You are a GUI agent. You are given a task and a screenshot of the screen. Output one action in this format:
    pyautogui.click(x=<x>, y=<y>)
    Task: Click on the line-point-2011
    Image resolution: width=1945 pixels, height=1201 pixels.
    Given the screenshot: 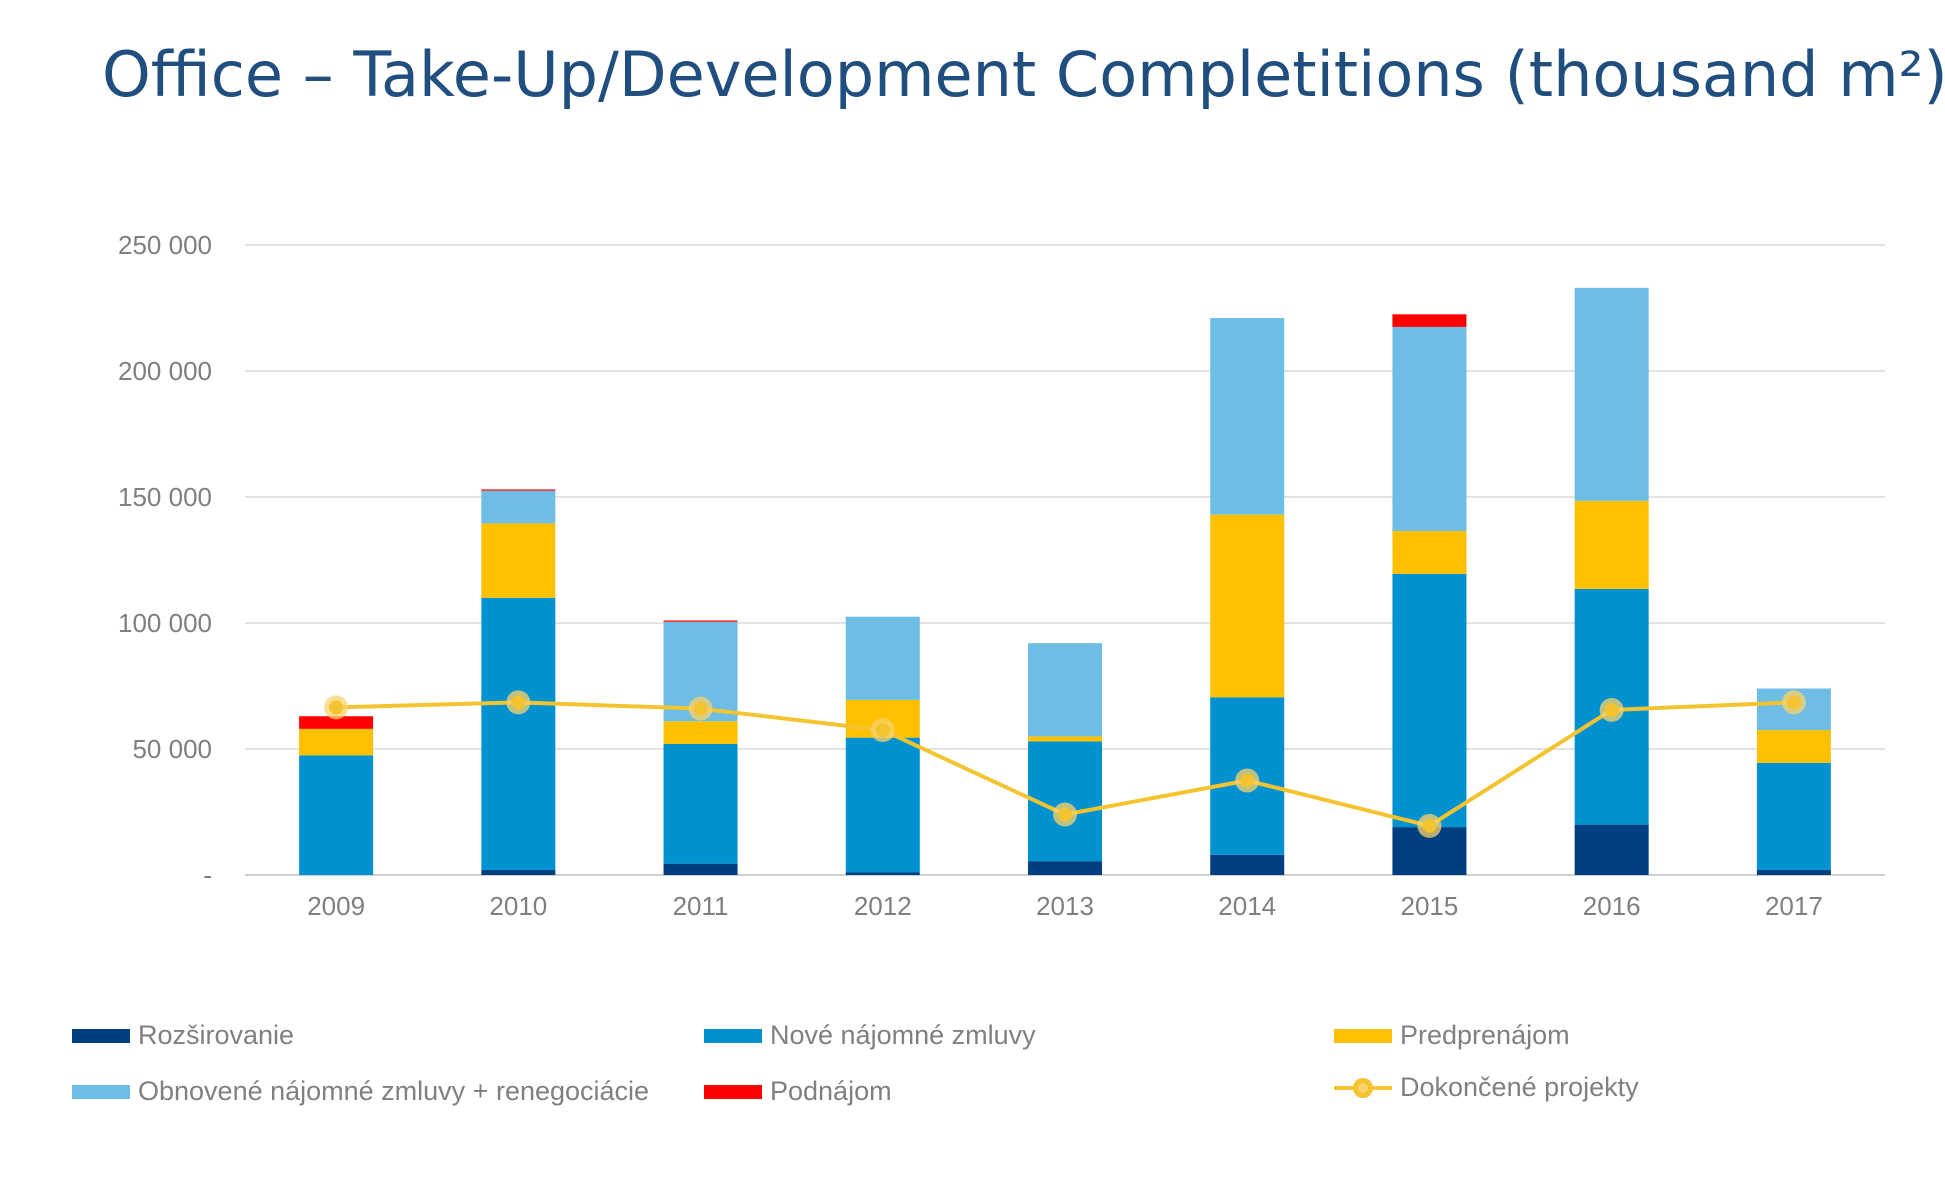 What is the action you would take?
    pyautogui.click(x=700, y=708)
    